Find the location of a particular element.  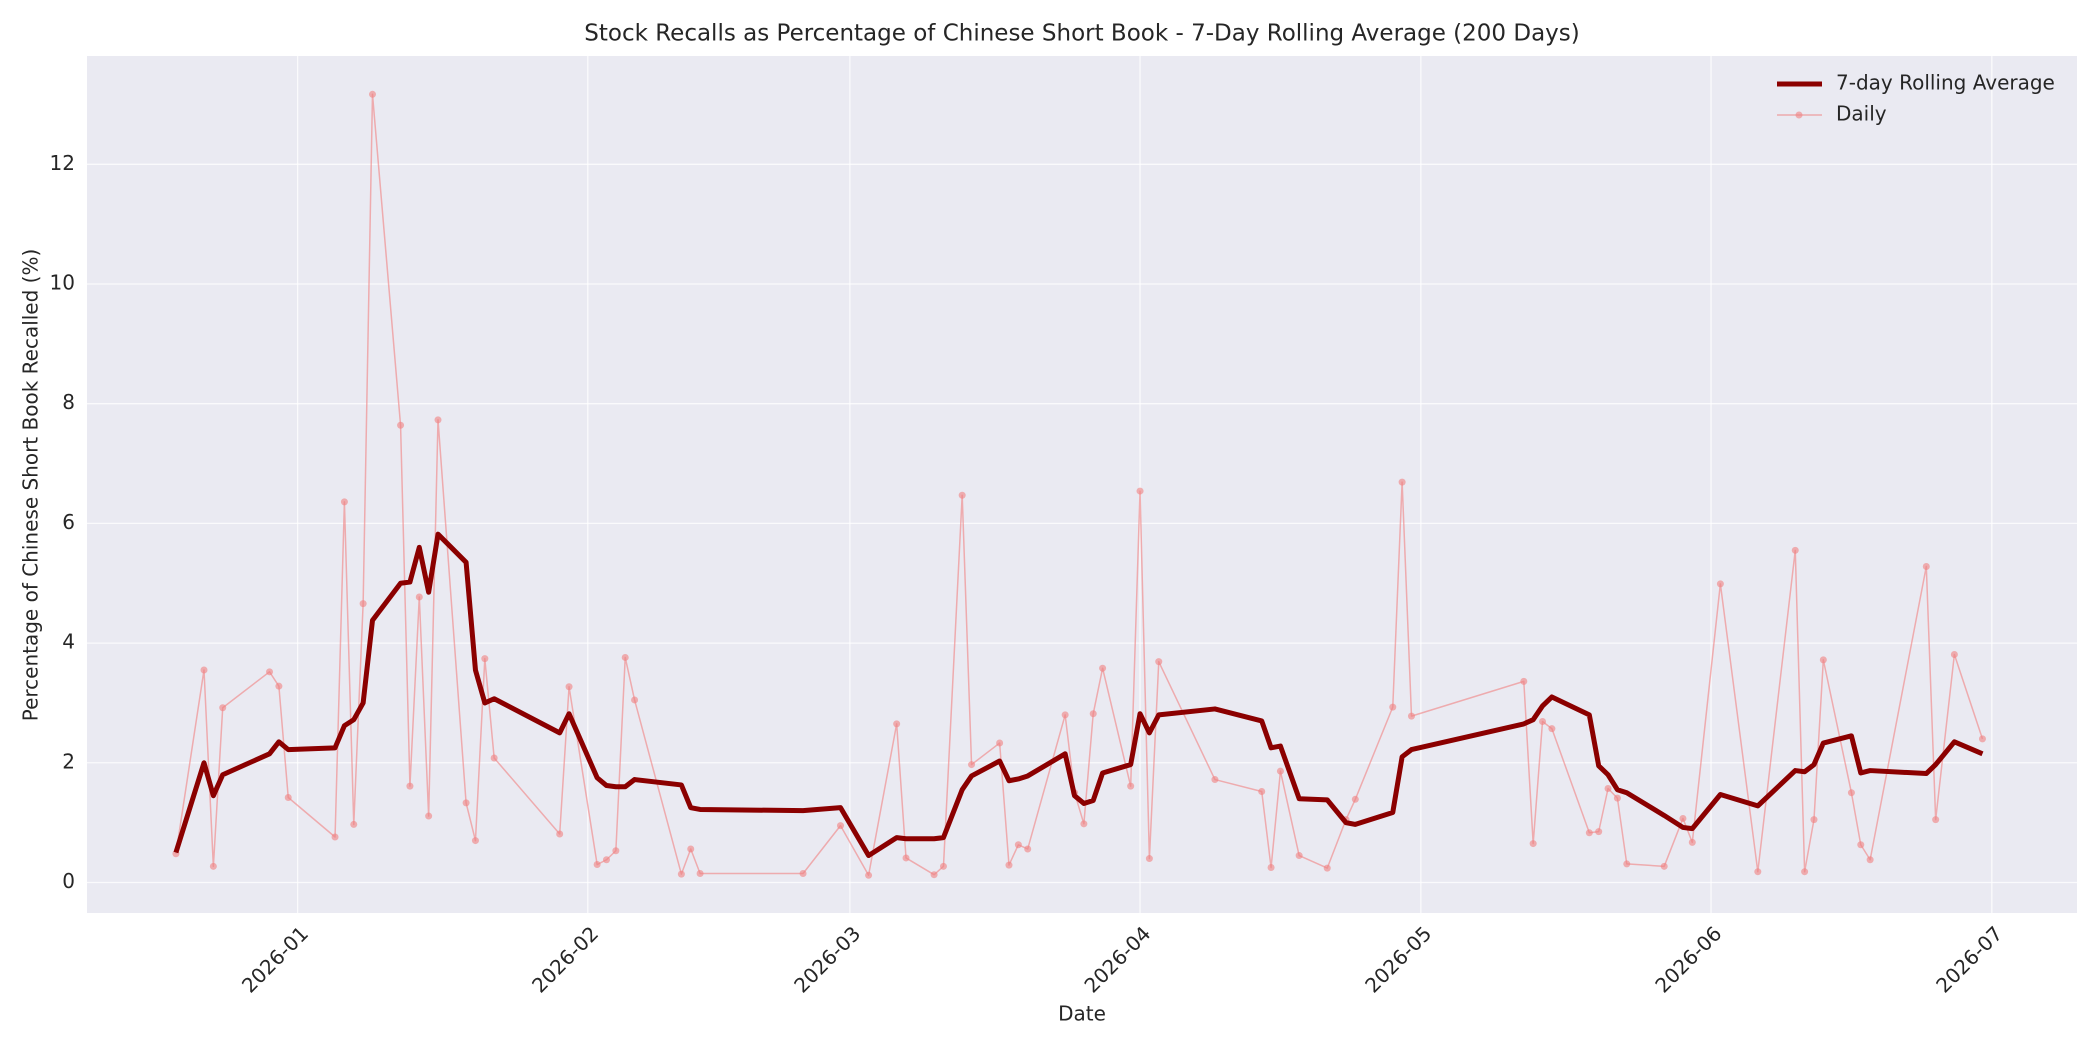

x-tick-label: 2026-07 is located at coordinates (1969, 959).